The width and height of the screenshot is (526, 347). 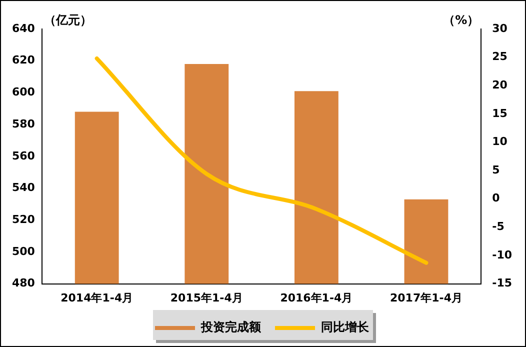 What do you see at coordinates (24, 92) in the screenshot?
I see `y-tick-label: 600` at bounding box center [24, 92].